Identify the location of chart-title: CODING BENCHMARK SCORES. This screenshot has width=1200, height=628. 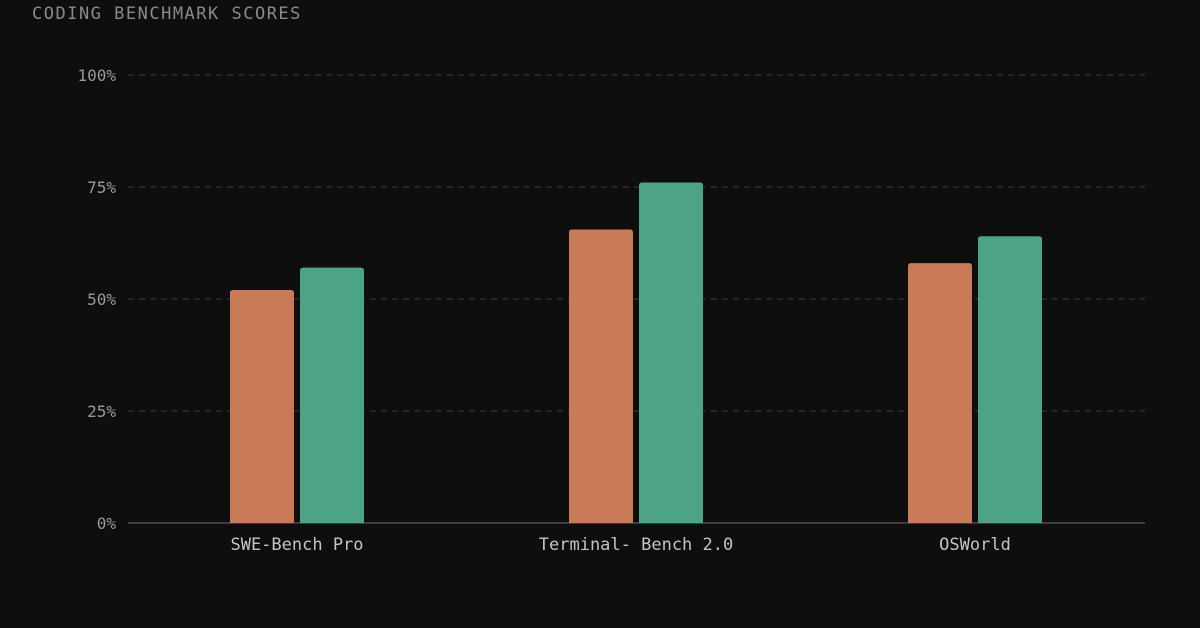
(167, 14).